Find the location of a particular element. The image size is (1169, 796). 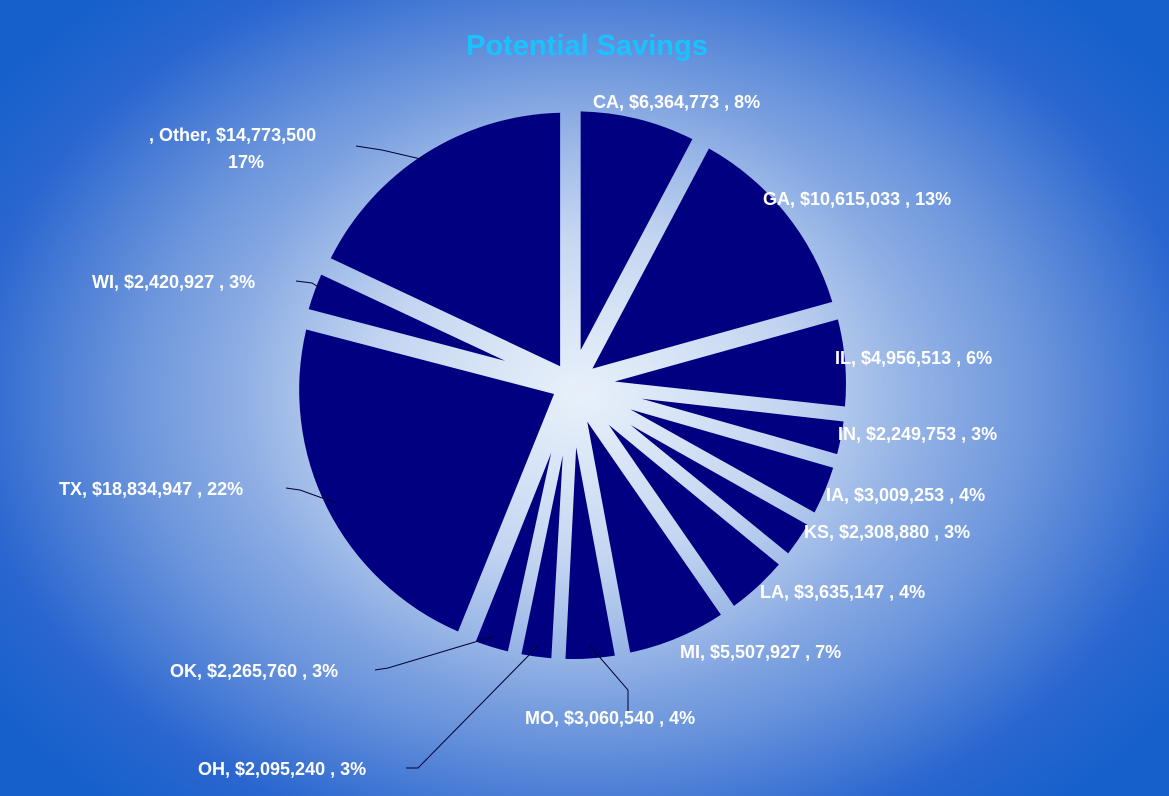

slice-label-ok: OK, $2,265,760 , 3% is located at coordinates (254, 671).